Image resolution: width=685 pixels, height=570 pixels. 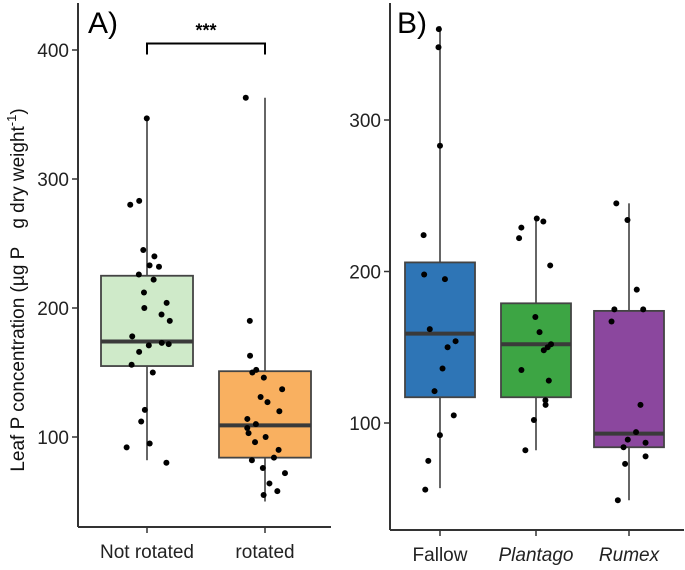 I want to click on x-category-label: rotated, so click(x=264, y=552).